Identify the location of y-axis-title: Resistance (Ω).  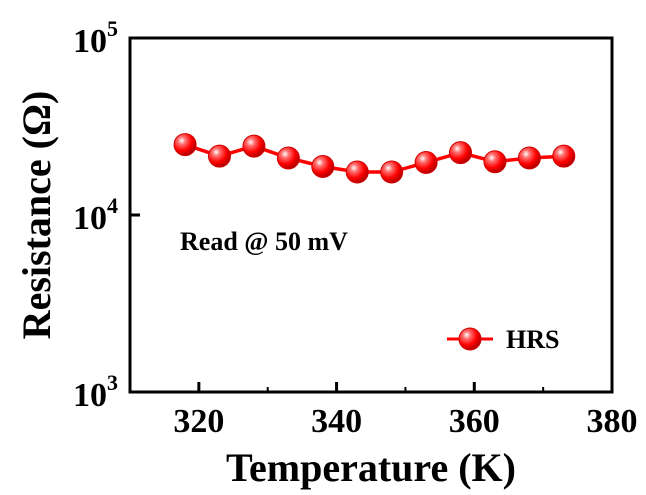
(36, 215).